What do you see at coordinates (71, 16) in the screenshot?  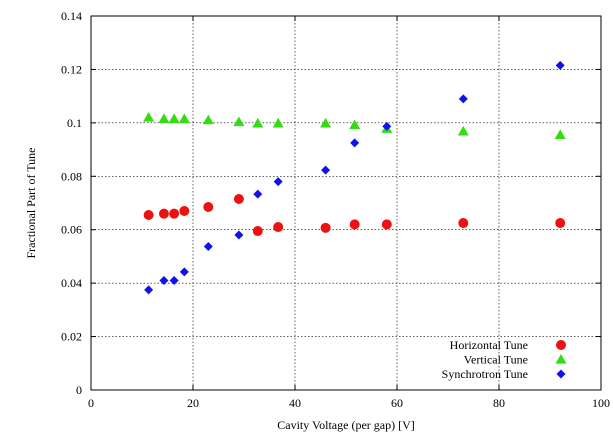 I see `y-tick-label: 0.14` at bounding box center [71, 16].